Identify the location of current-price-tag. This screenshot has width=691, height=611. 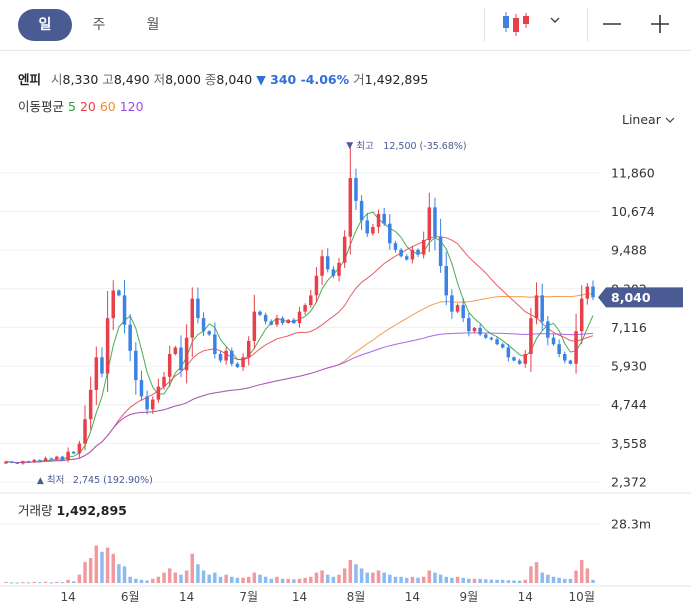
(640, 297).